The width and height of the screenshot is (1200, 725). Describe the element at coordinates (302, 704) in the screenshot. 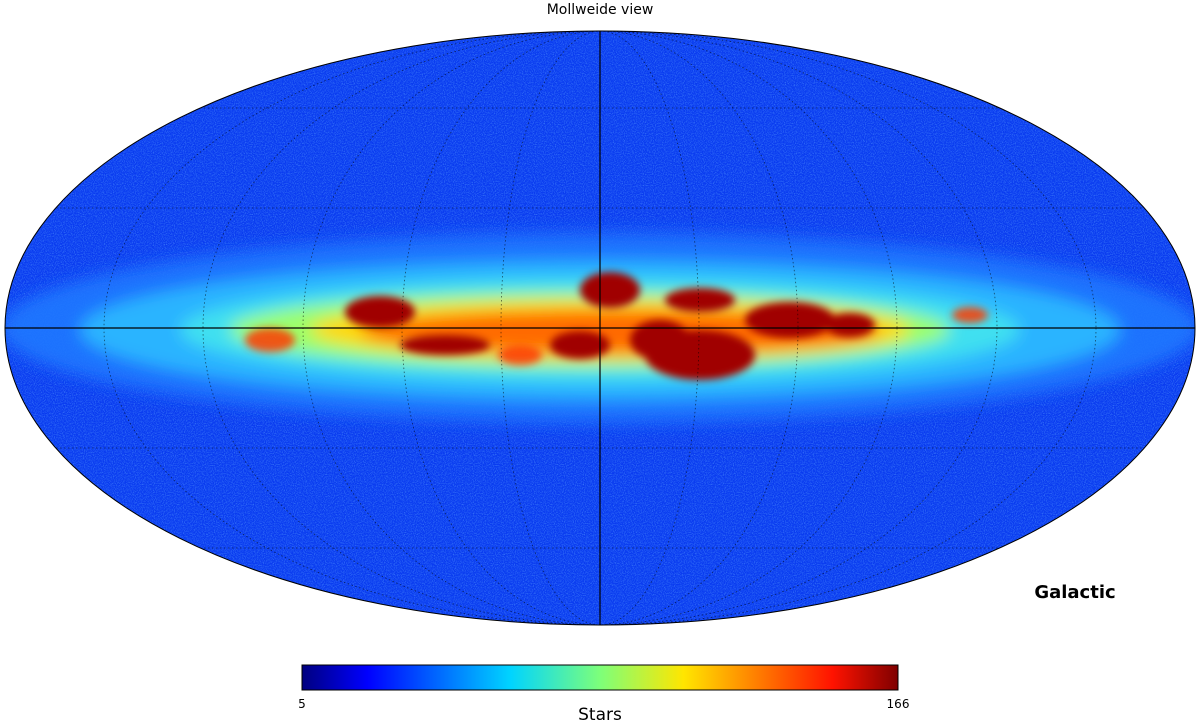

I see `colorbar-min: 5` at that location.